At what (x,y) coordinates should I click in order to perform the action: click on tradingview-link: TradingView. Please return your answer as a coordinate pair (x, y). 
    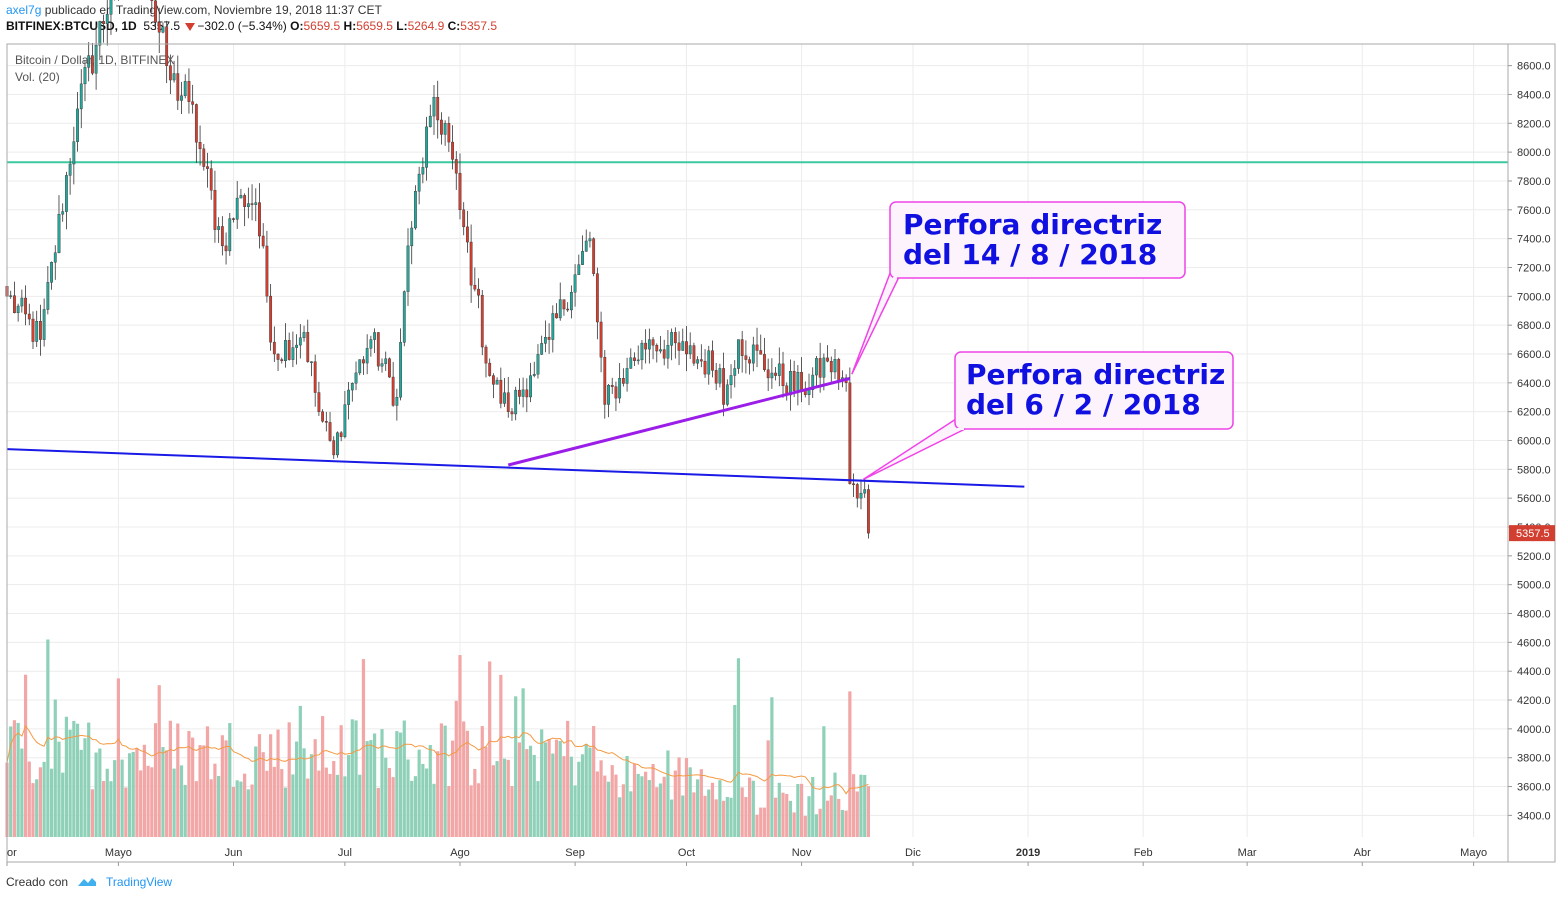
    Looking at the image, I should click on (139, 882).